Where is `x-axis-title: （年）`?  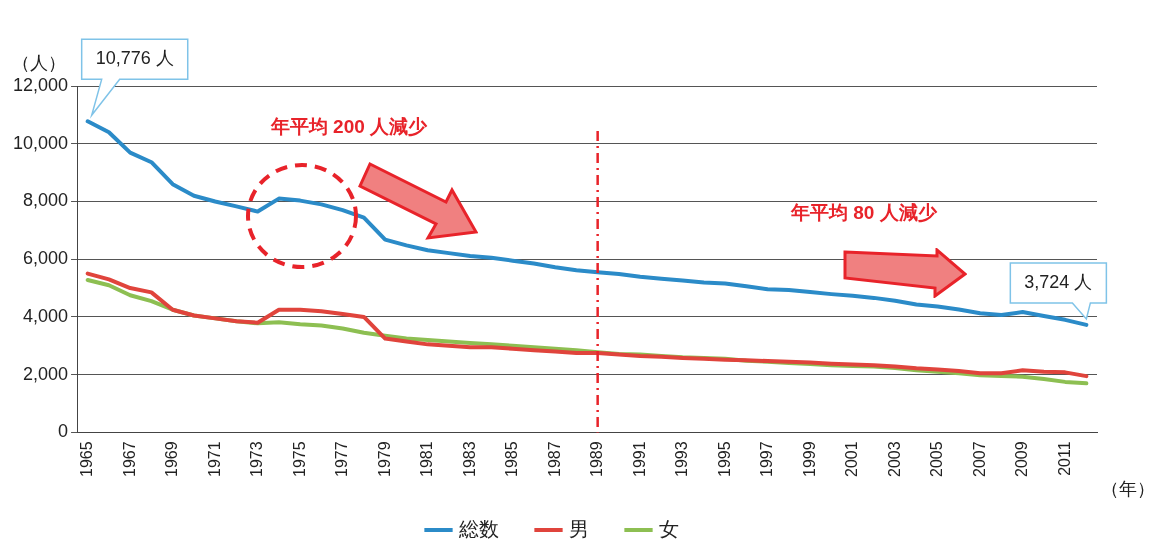
x-axis-title: （年） is located at coordinates (1125, 489).